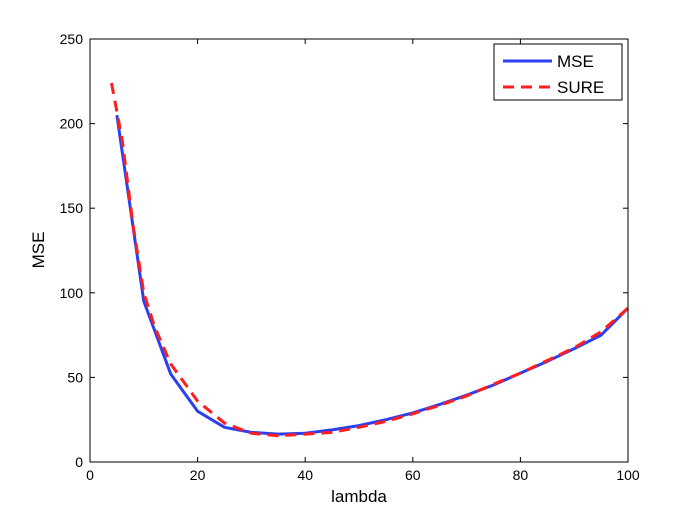 This screenshot has width=692, height=525. What do you see at coordinates (580, 87) in the screenshot?
I see `legend-label-sure: SURE` at bounding box center [580, 87].